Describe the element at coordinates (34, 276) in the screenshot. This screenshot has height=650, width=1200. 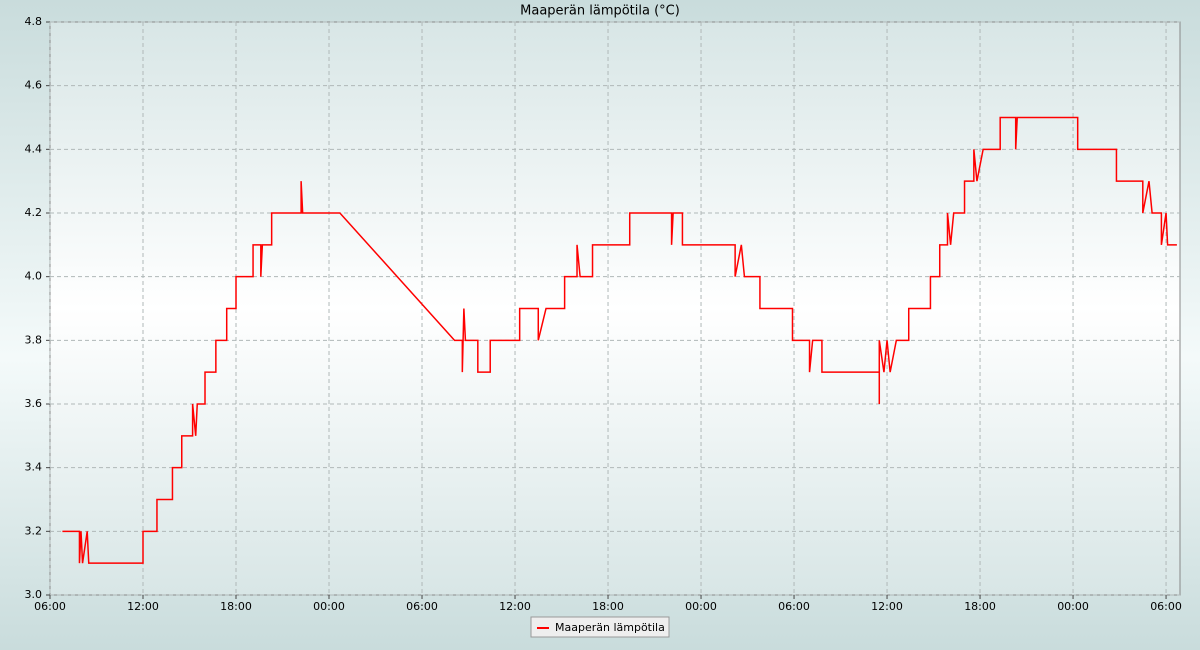
I see `y-tick-label: 4.0` at that location.